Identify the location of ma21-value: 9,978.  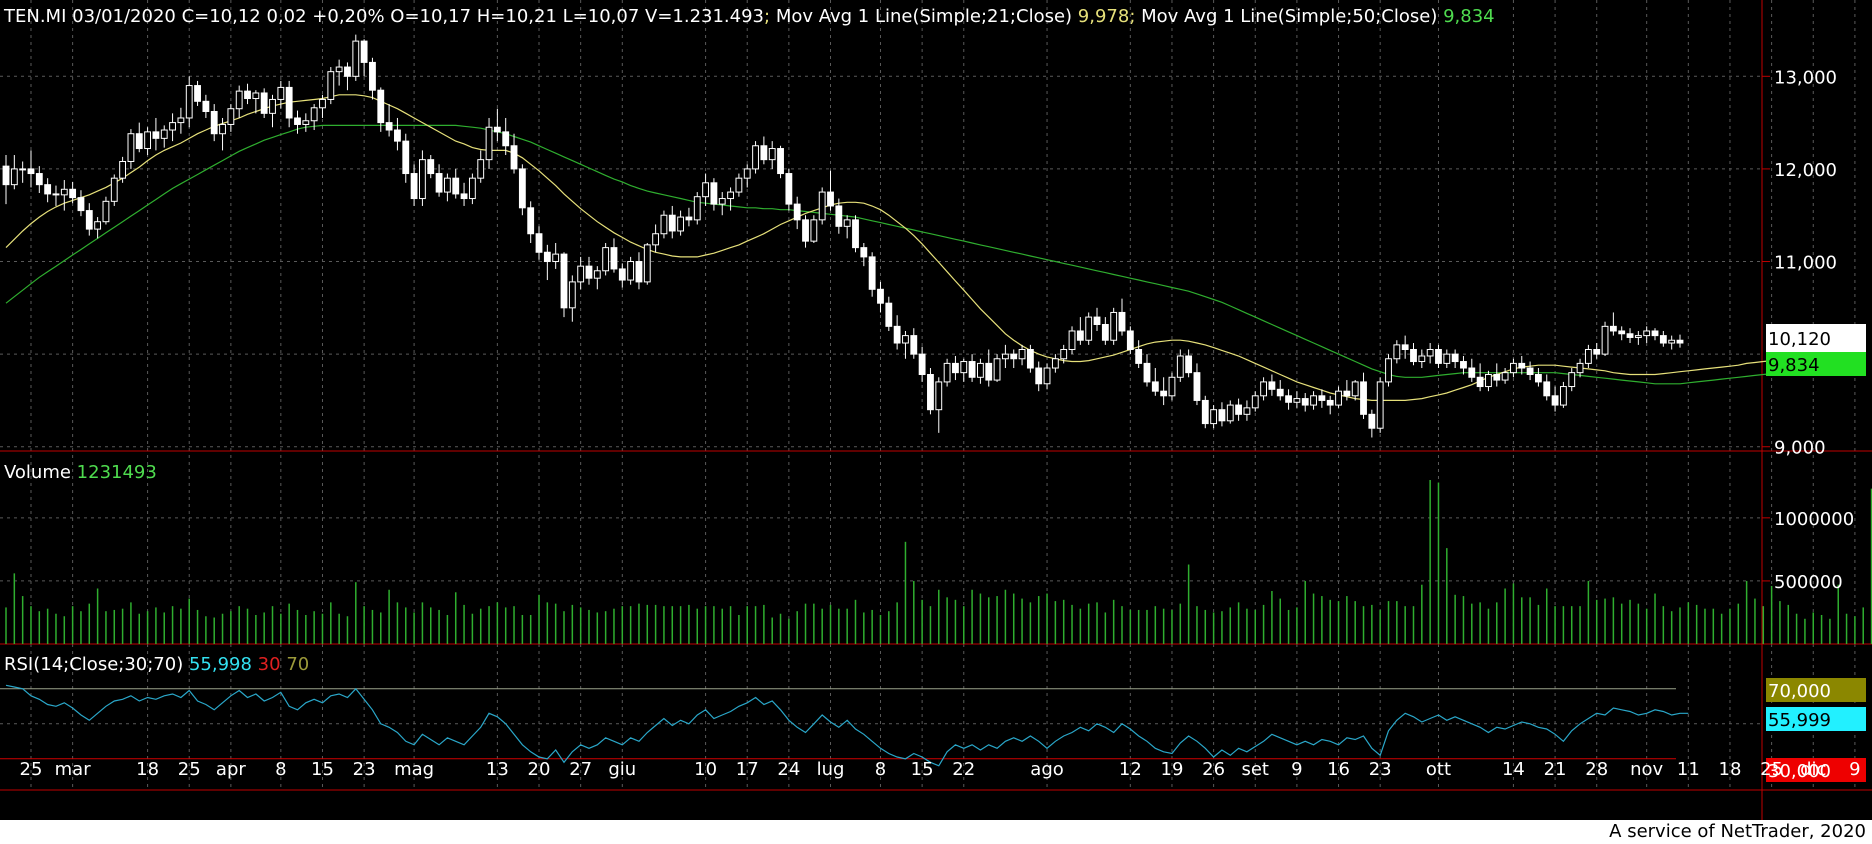
(1100, 16).